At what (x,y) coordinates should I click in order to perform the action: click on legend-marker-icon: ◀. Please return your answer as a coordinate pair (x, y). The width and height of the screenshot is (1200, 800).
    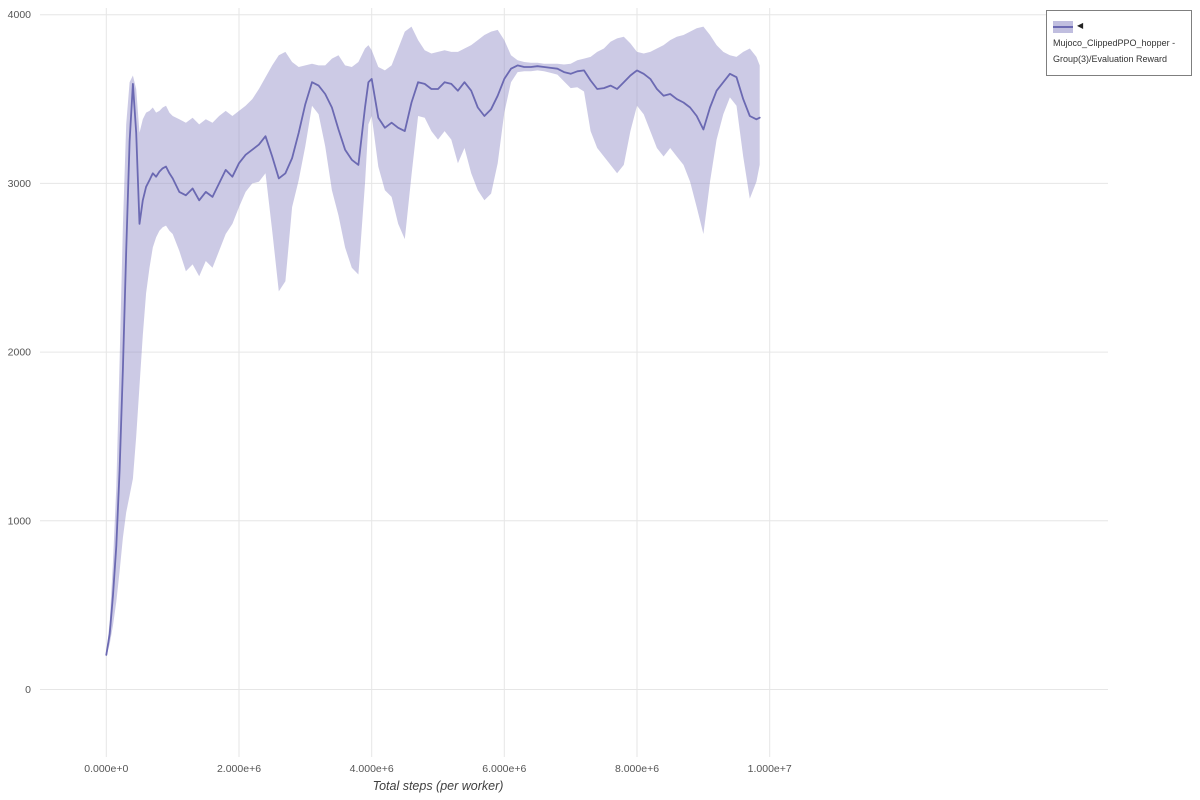
    Looking at the image, I should click on (1080, 26).